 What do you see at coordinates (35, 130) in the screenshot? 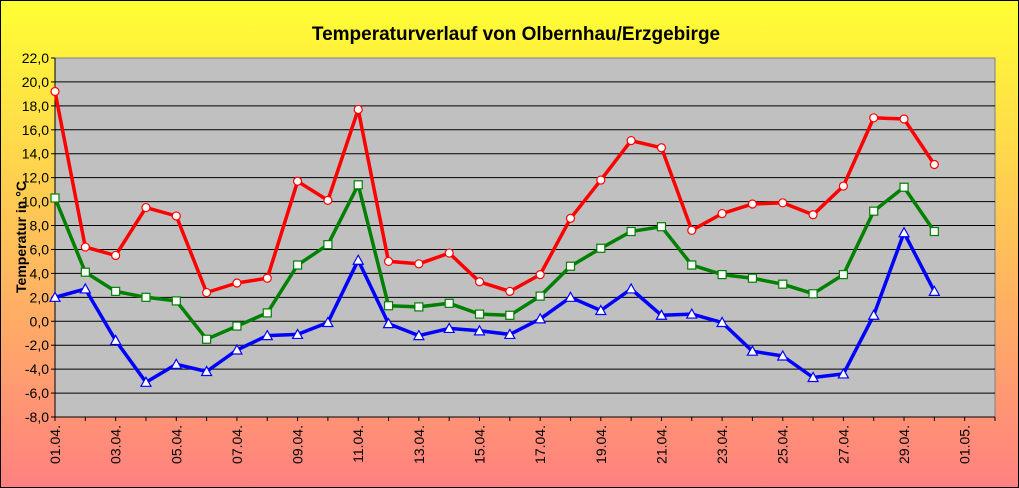
I see `y-tick-label: 16,0` at bounding box center [35, 130].